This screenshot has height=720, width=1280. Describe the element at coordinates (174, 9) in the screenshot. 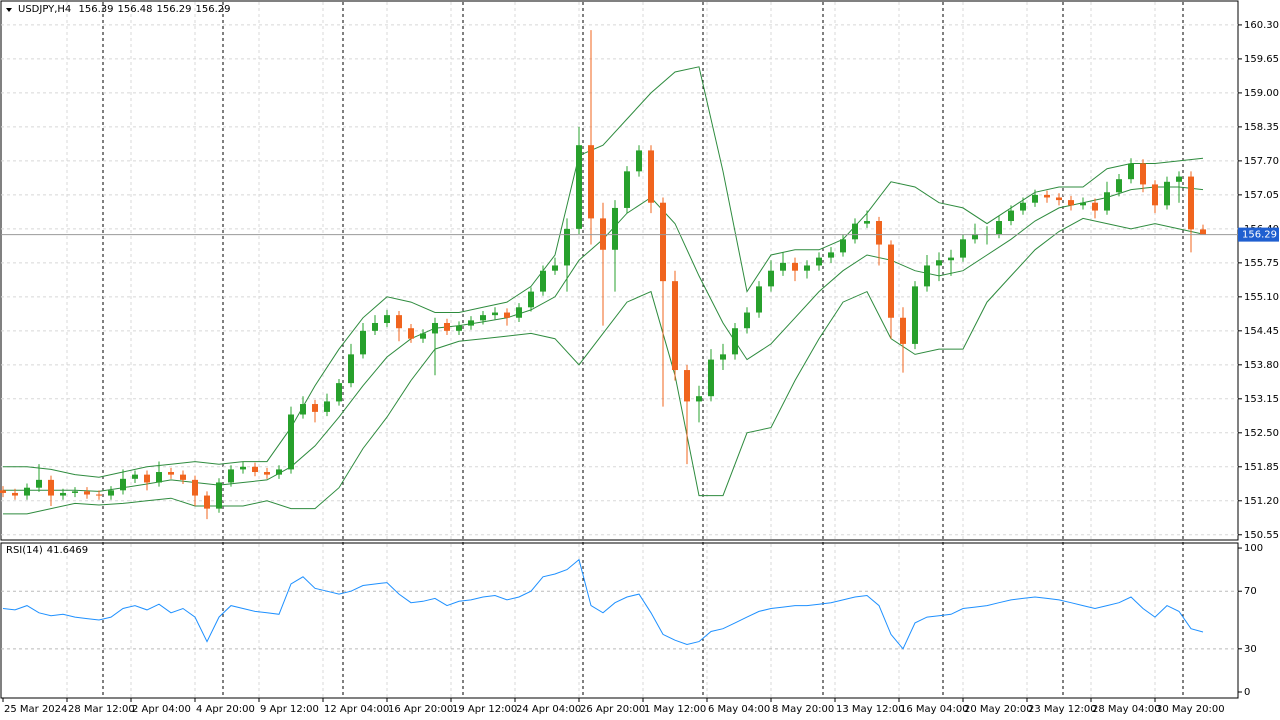

I see `bar-low: 156.29` at that location.